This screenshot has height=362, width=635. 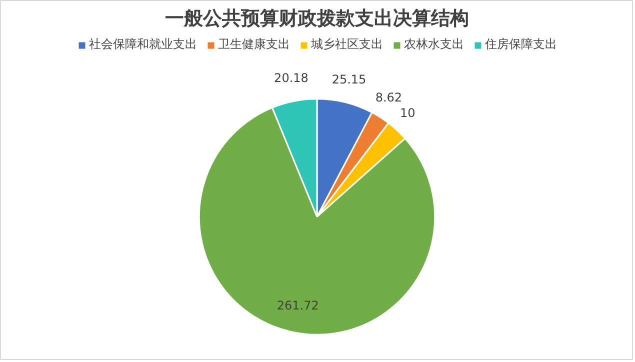 What do you see at coordinates (349, 79) in the screenshot?
I see `data-label: 25.15` at bounding box center [349, 79].